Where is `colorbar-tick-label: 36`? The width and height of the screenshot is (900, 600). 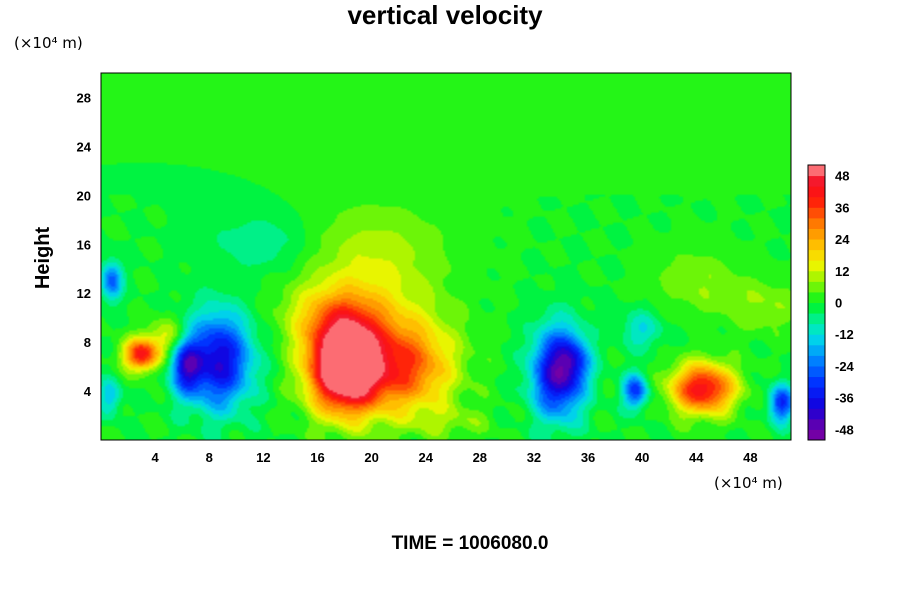 colorbar-tick-label: 36 is located at coordinates (842, 207).